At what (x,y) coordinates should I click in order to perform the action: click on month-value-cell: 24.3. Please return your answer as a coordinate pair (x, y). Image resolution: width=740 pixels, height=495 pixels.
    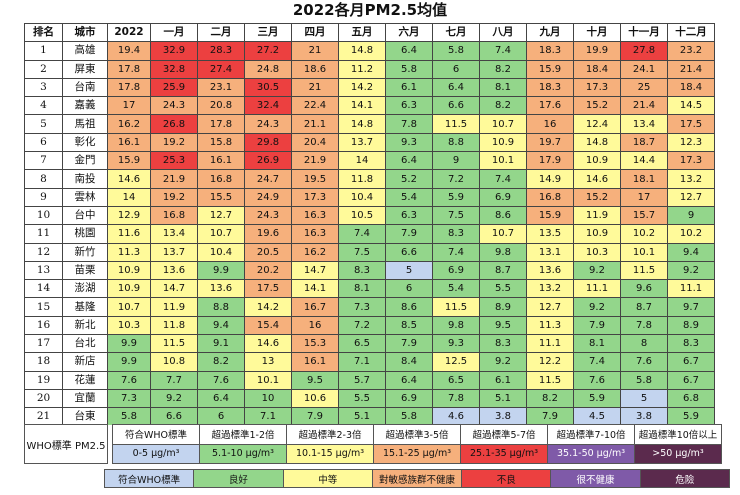
    Looking at the image, I should click on (268, 124).